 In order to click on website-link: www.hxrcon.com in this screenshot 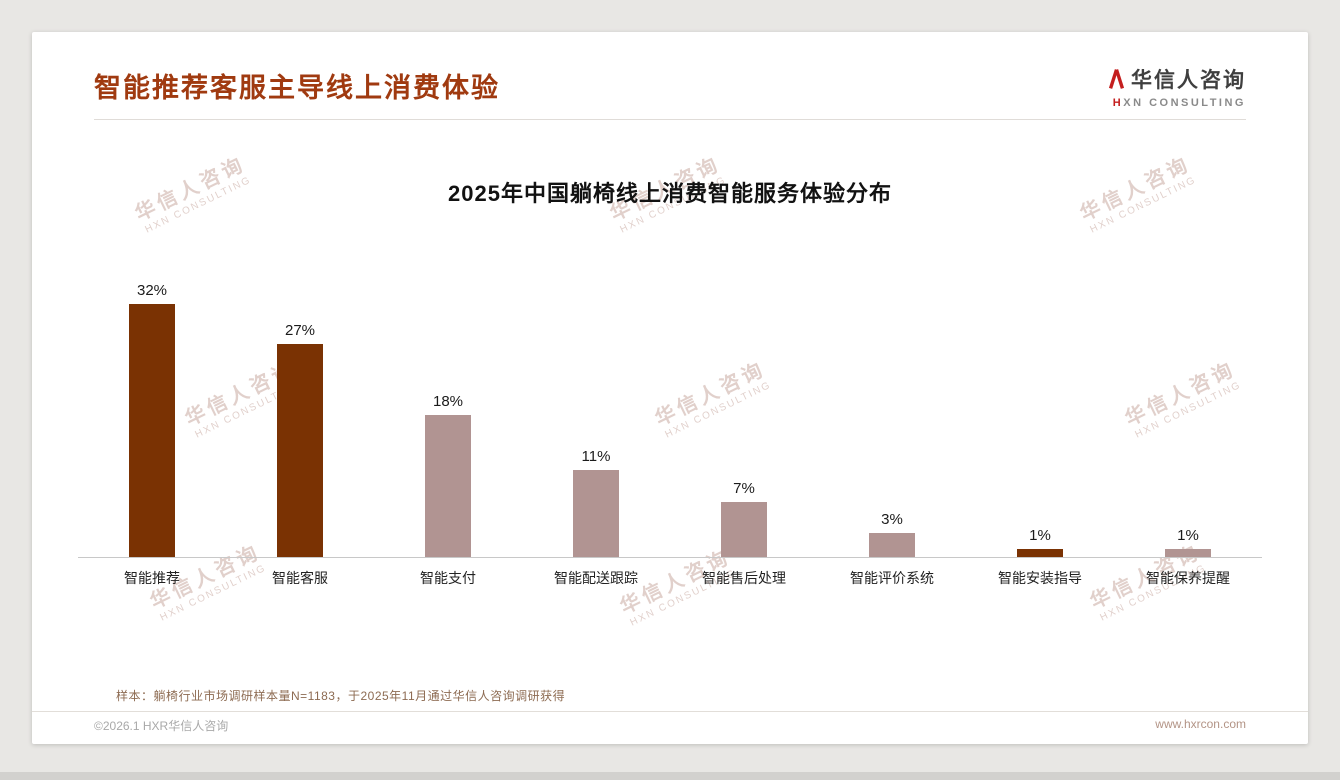, I will do `click(1200, 724)`.